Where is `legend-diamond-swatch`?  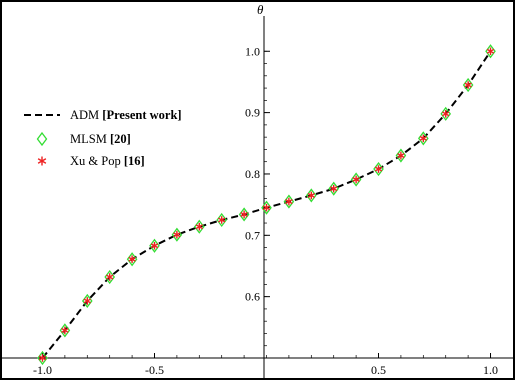
legend-diamond-swatch is located at coordinates (42, 139).